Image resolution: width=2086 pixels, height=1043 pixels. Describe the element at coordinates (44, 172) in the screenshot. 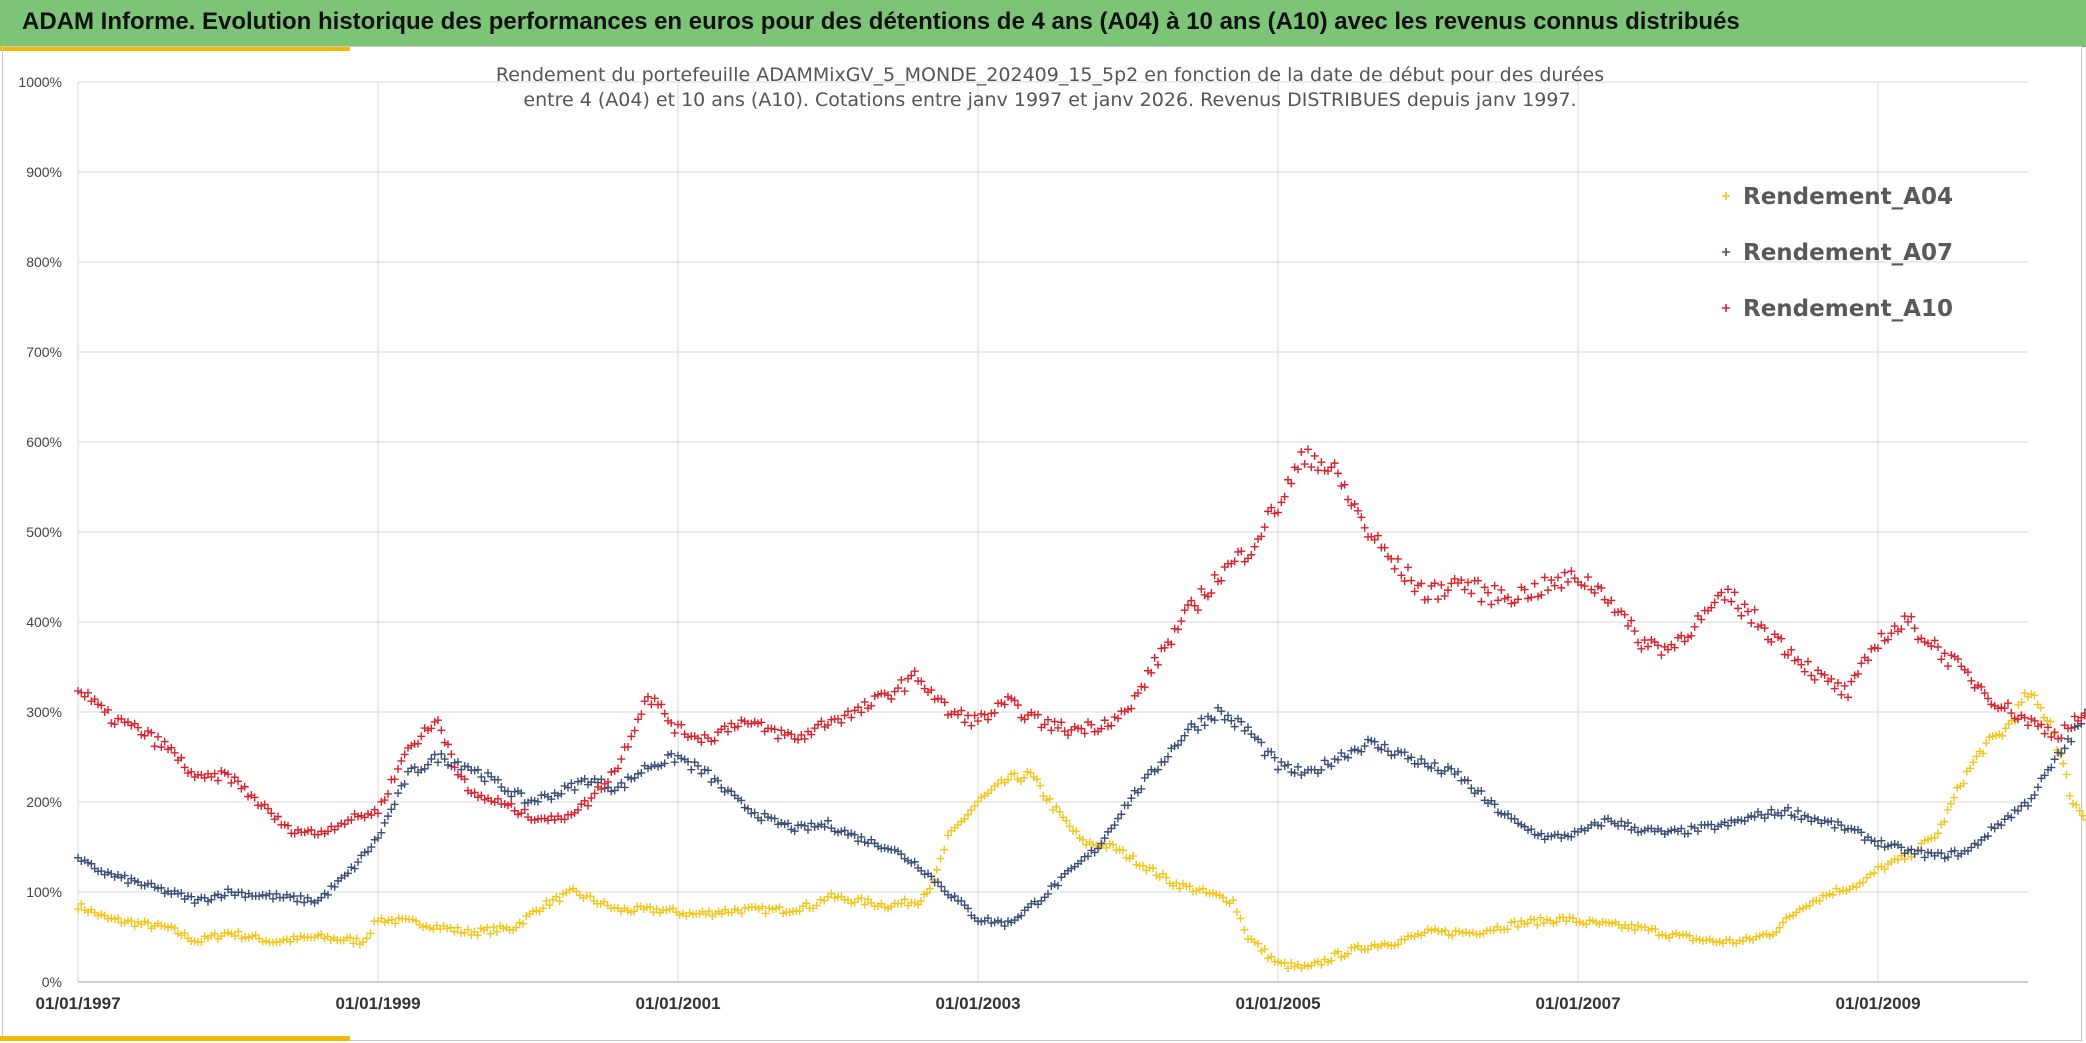

I see `y-tick-label: 900%` at that location.